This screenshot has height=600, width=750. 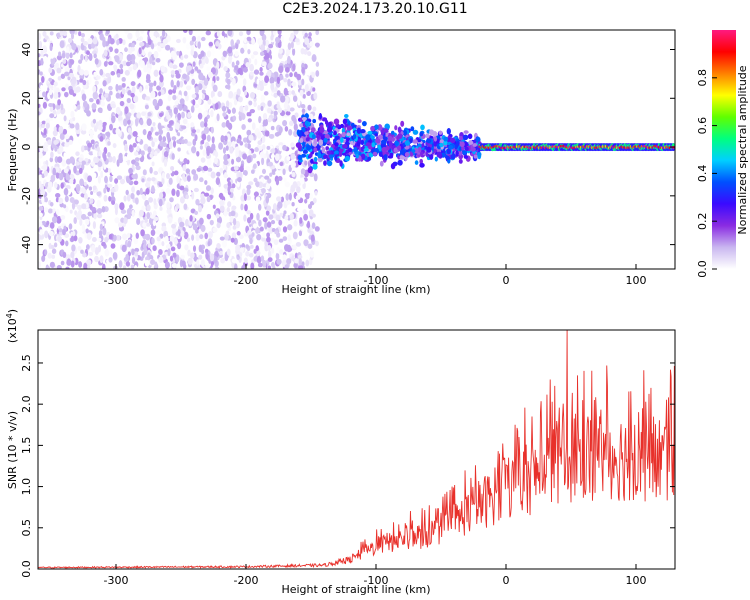 I want to click on snr-y-label: SNR (10 * v/v), so click(x=12, y=450).